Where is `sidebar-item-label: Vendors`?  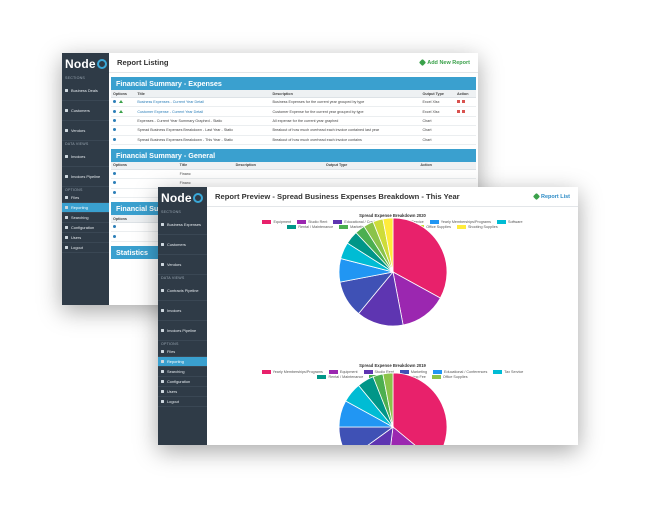 sidebar-item-label: Vendors is located at coordinates (78, 130).